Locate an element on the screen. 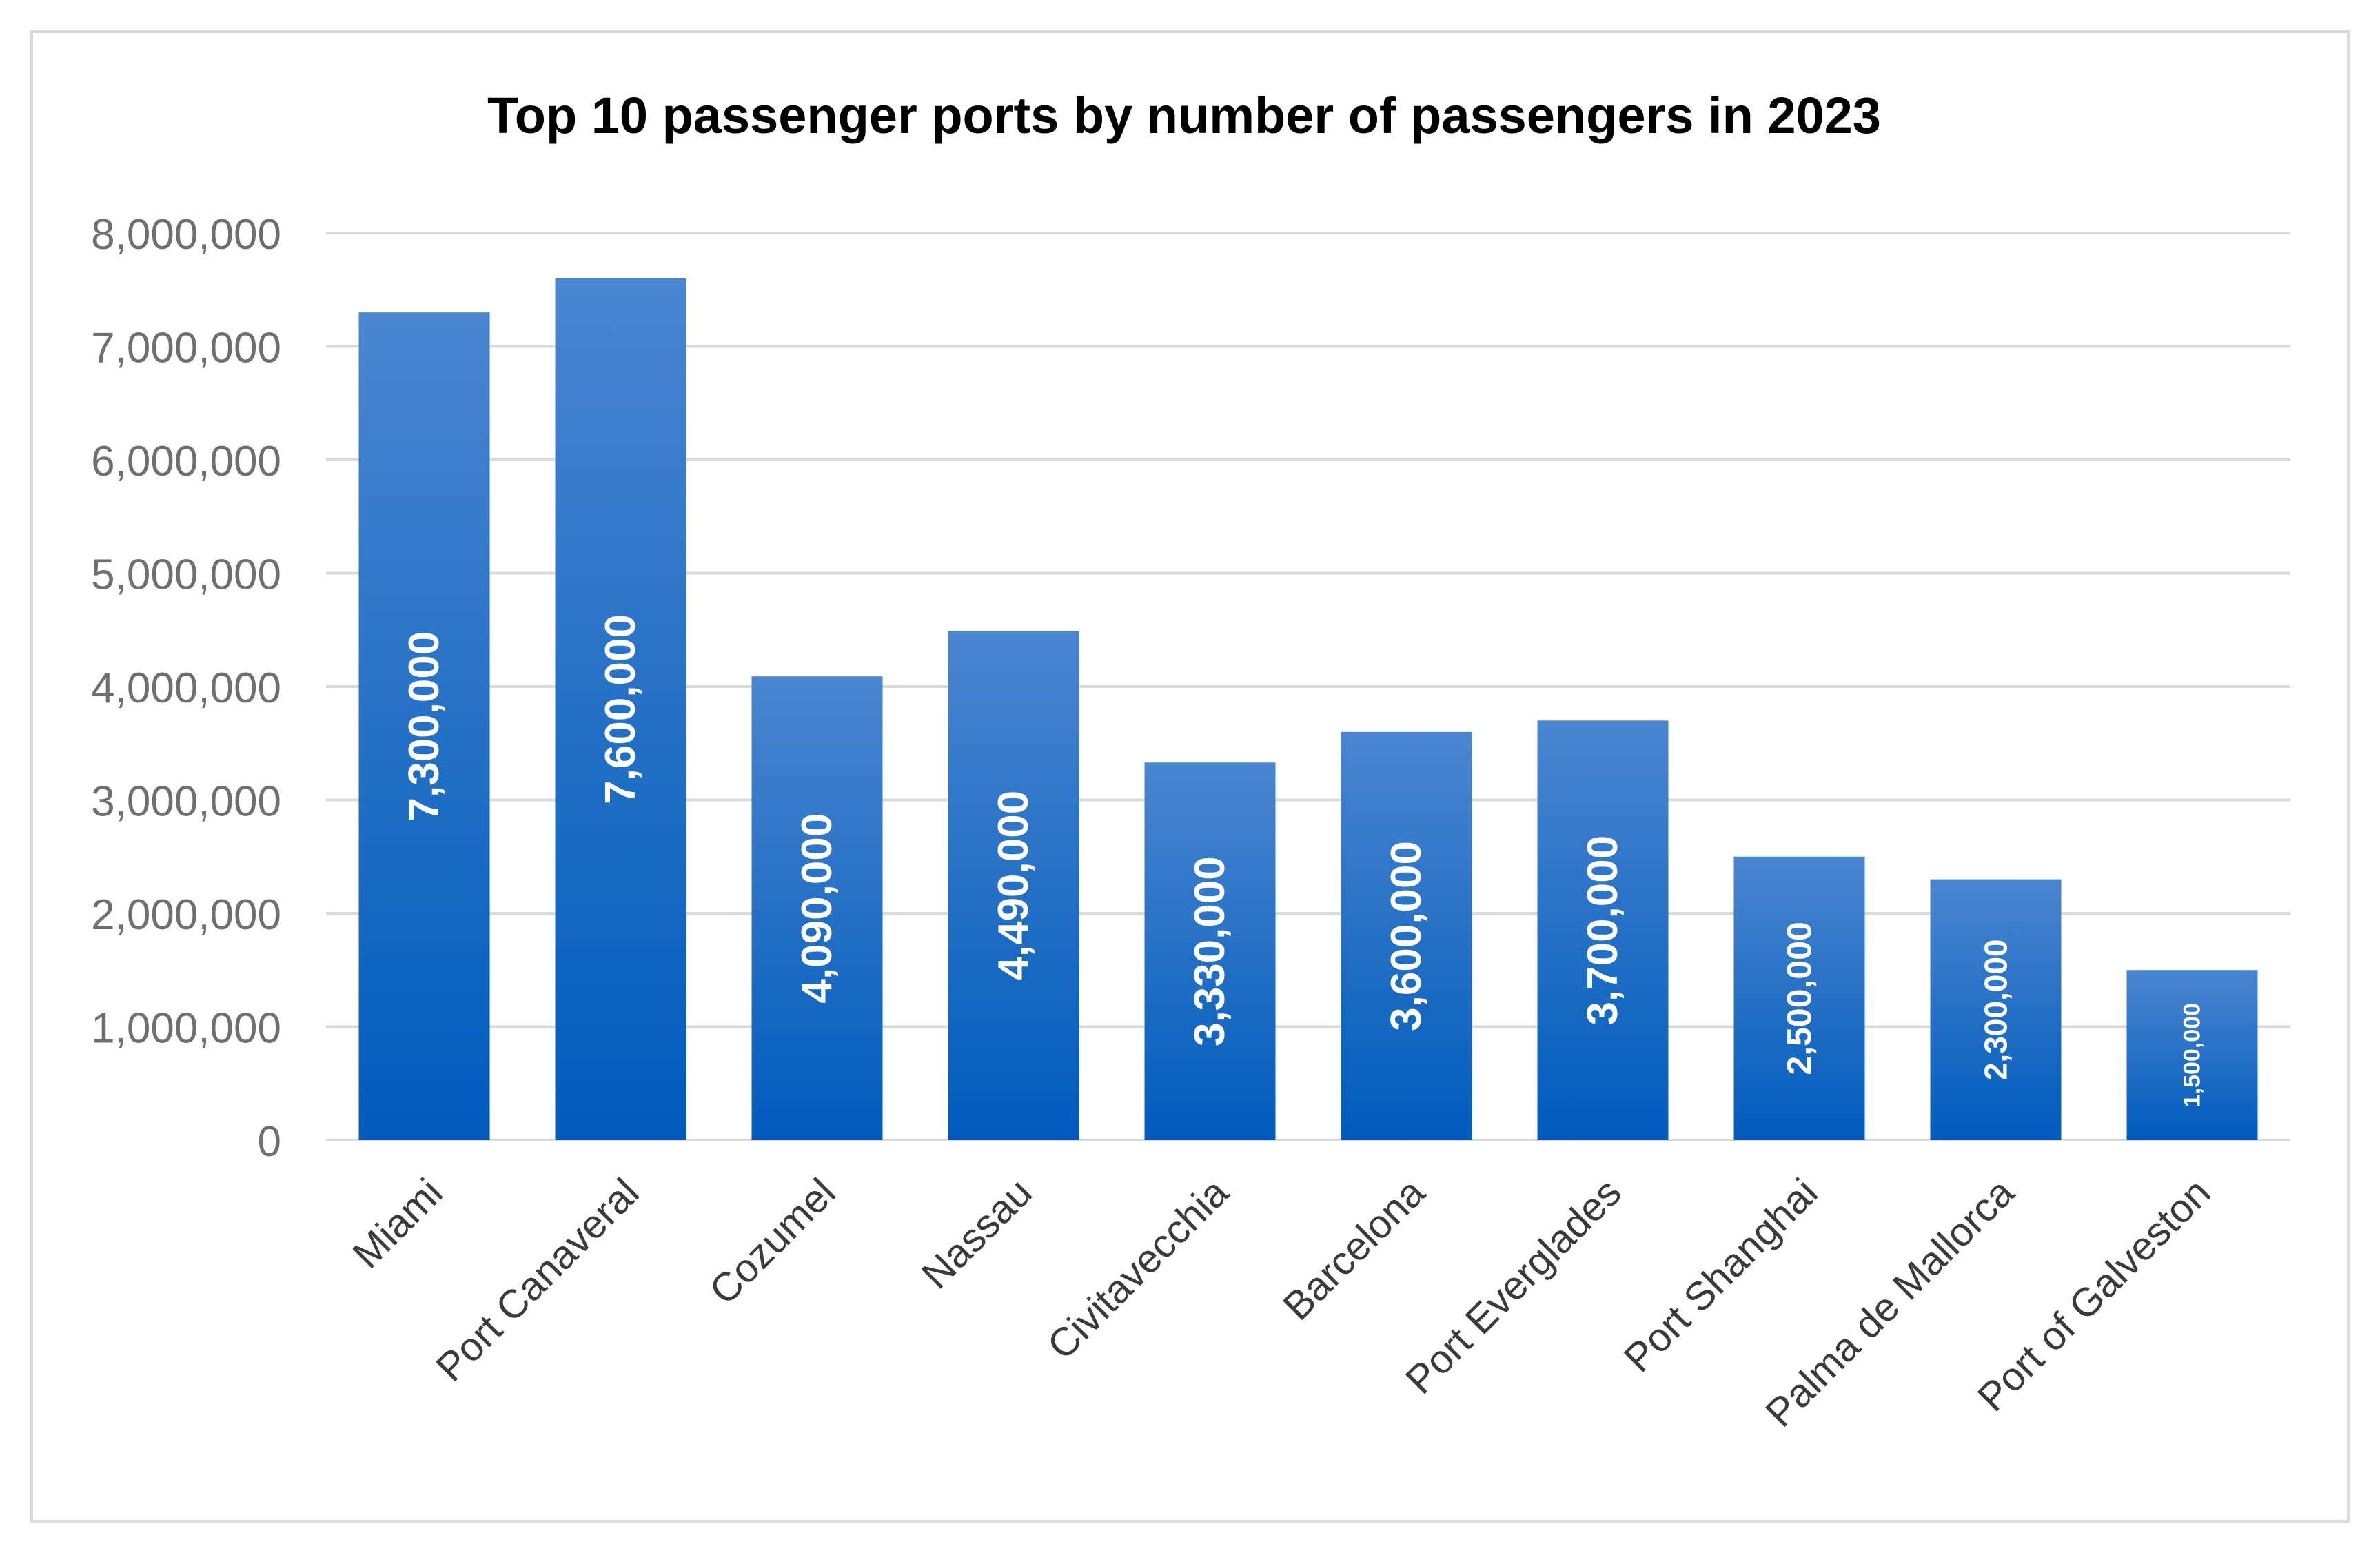  y-tick-label: 5,000,000 is located at coordinates (186, 575).